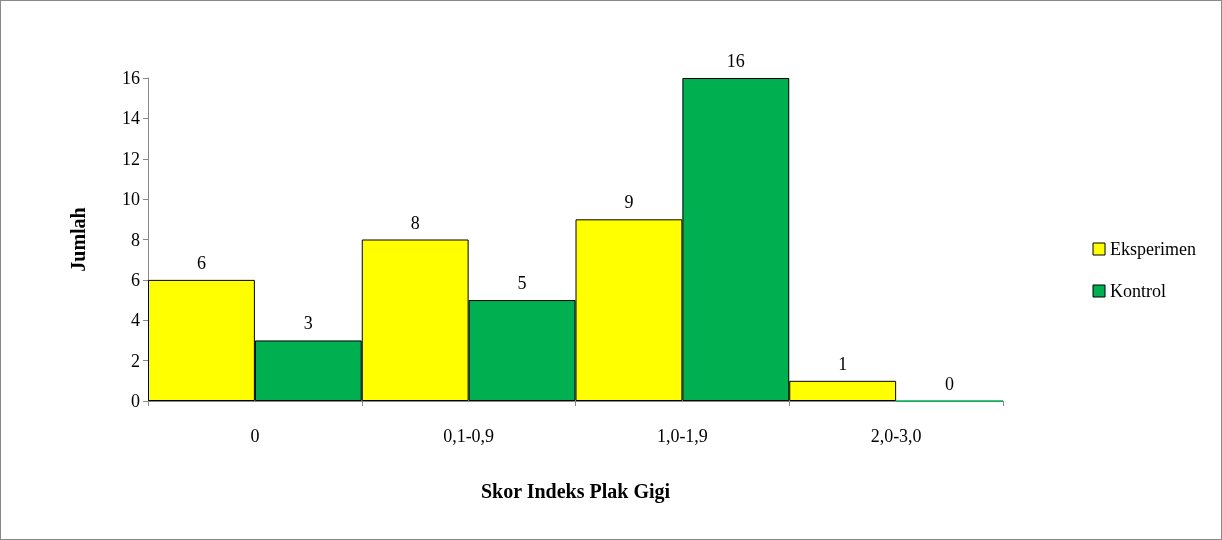 The height and width of the screenshot is (540, 1222). I want to click on y-tick-label: 8, so click(135, 239).